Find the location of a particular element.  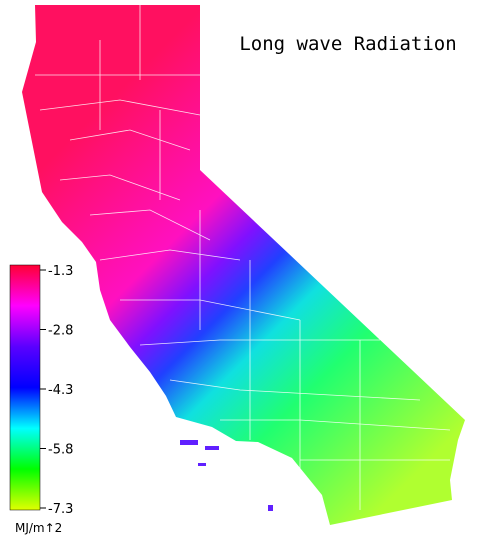

map-title: Long wave Radiation is located at coordinates (347, 44).